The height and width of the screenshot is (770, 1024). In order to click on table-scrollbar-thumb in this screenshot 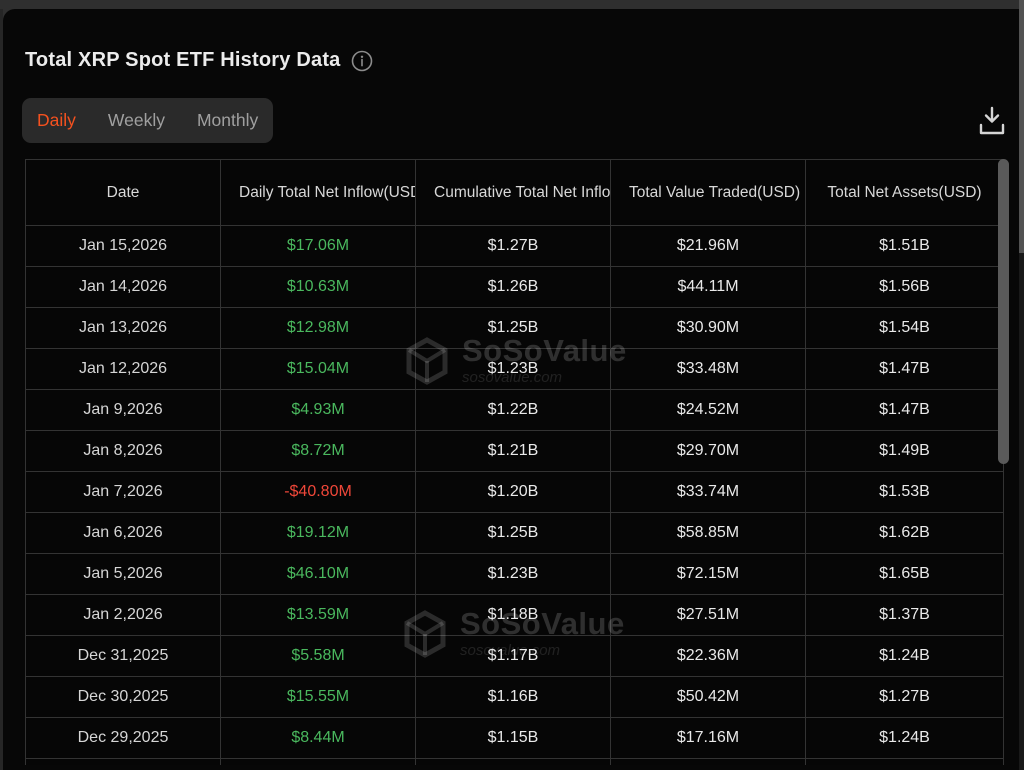, I will do `click(1003, 311)`.